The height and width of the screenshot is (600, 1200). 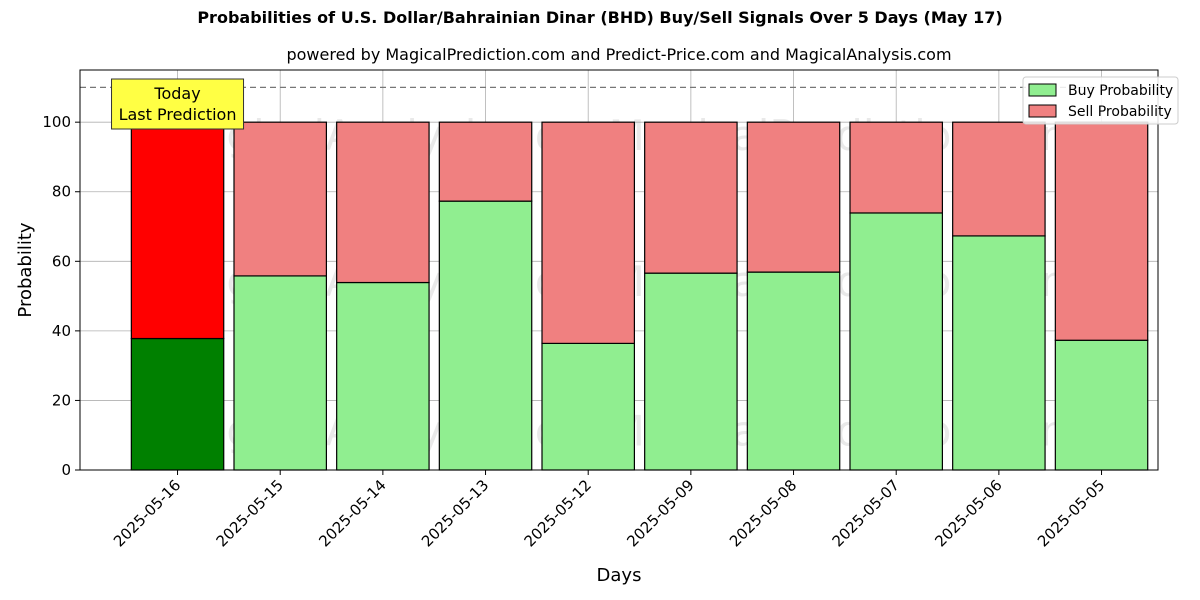 What do you see at coordinates (66, 470) in the screenshot?
I see `y-tick-label: 0` at bounding box center [66, 470].